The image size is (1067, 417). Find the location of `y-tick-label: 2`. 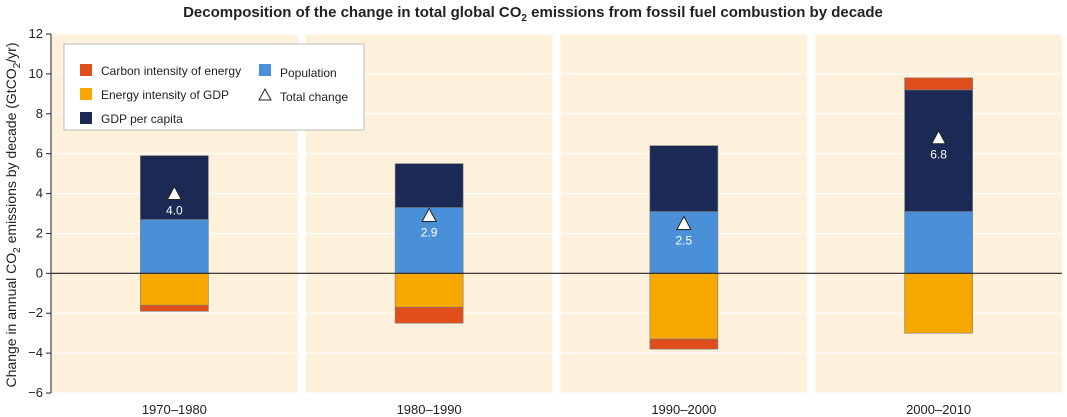

y-tick-label: 2 is located at coordinates (39, 232).